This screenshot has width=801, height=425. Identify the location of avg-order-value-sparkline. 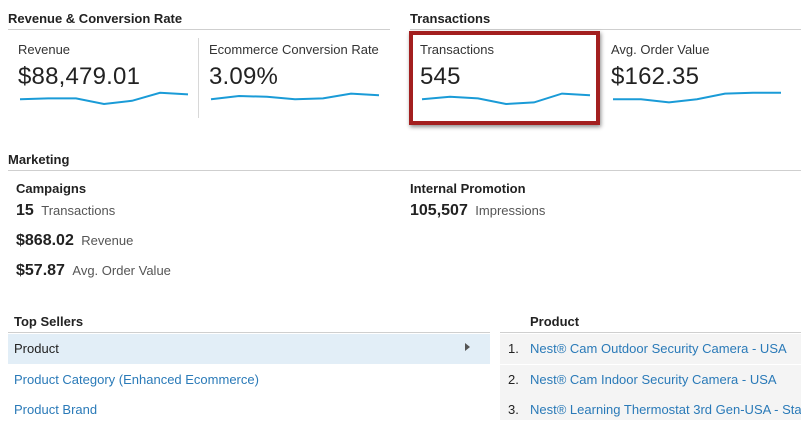
(697, 97).